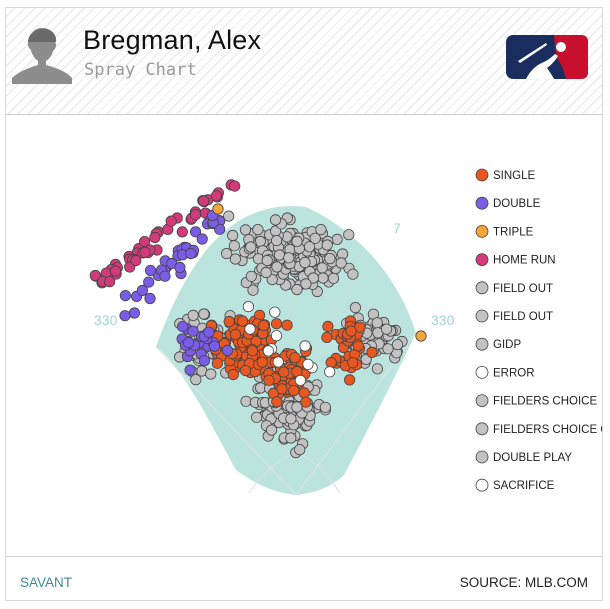  Describe the element at coordinates (524, 261) in the screenshot. I see `legend-label: HOME RUN` at that location.